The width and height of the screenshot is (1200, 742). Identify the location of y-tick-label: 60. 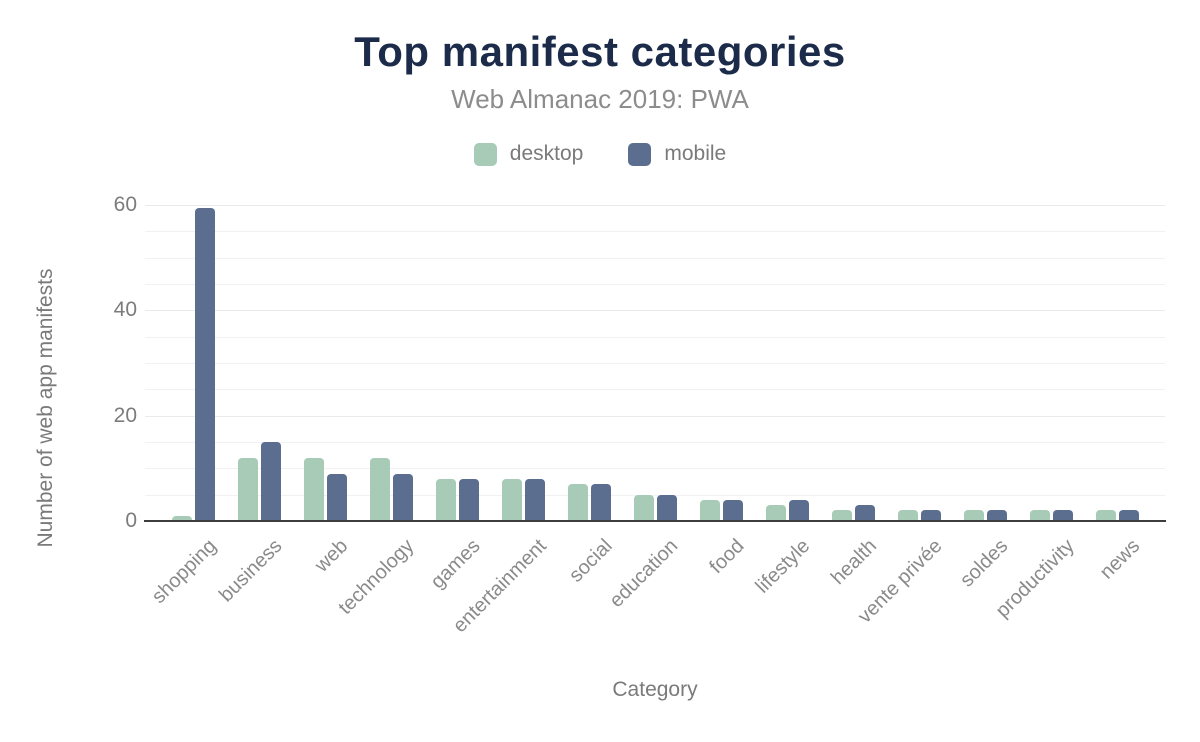
(125, 204).